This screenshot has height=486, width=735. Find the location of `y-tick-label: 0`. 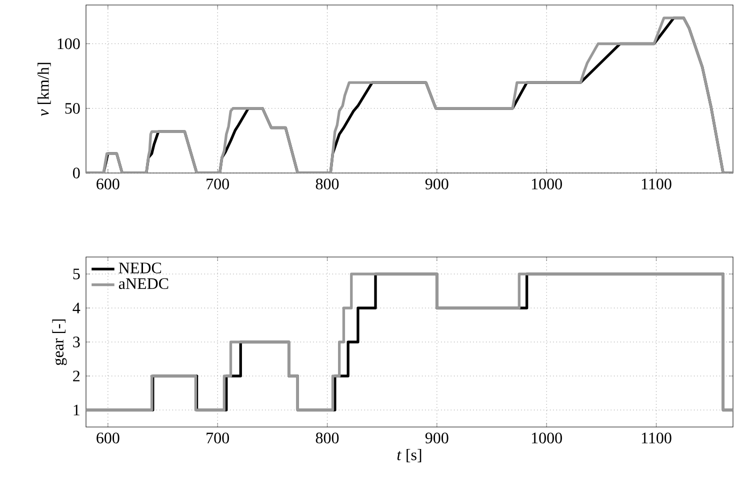

y-tick-label: 0 is located at coordinates (76, 173).